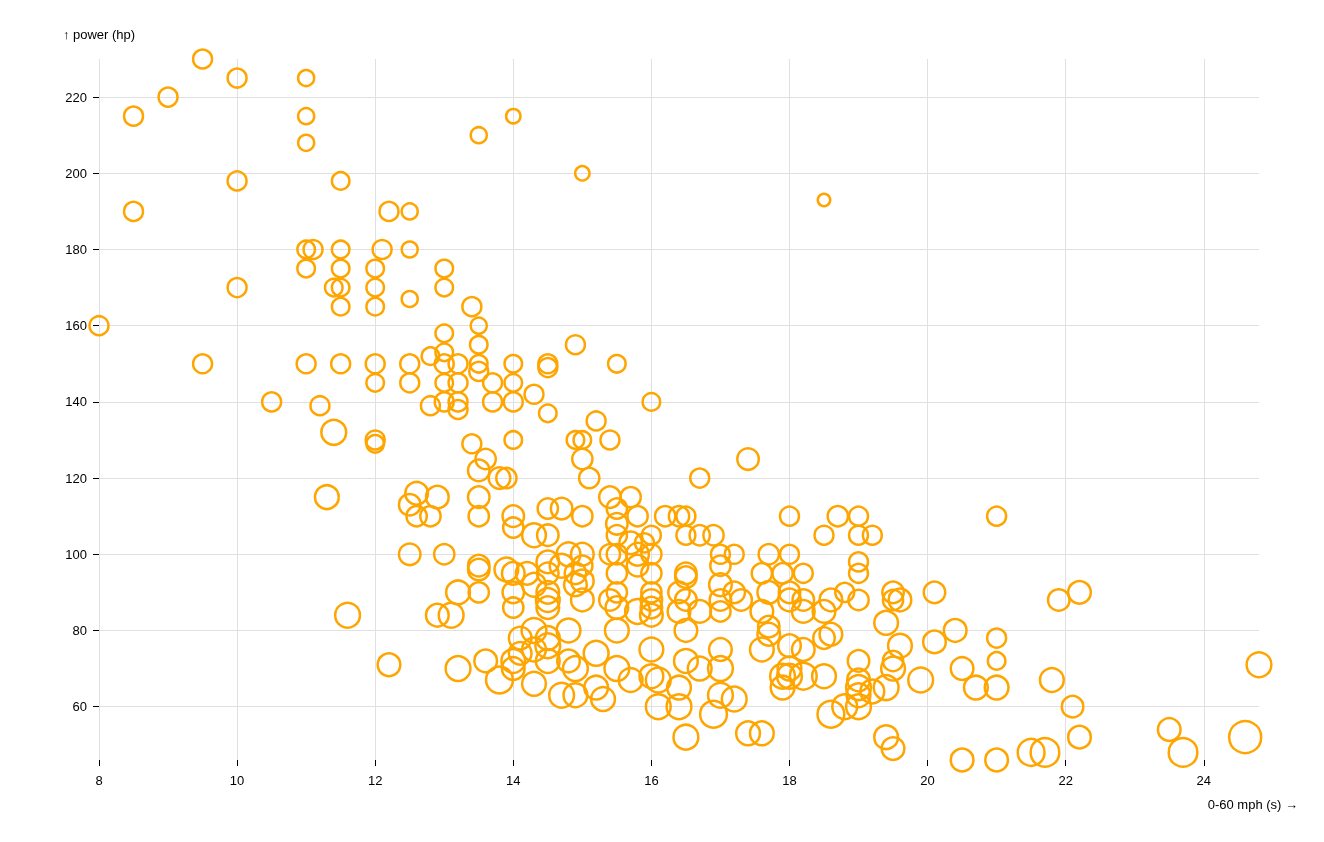  What do you see at coordinates (513, 780) in the screenshot?
I see `x-tick-label: 14` at bounding box center [513, 780].